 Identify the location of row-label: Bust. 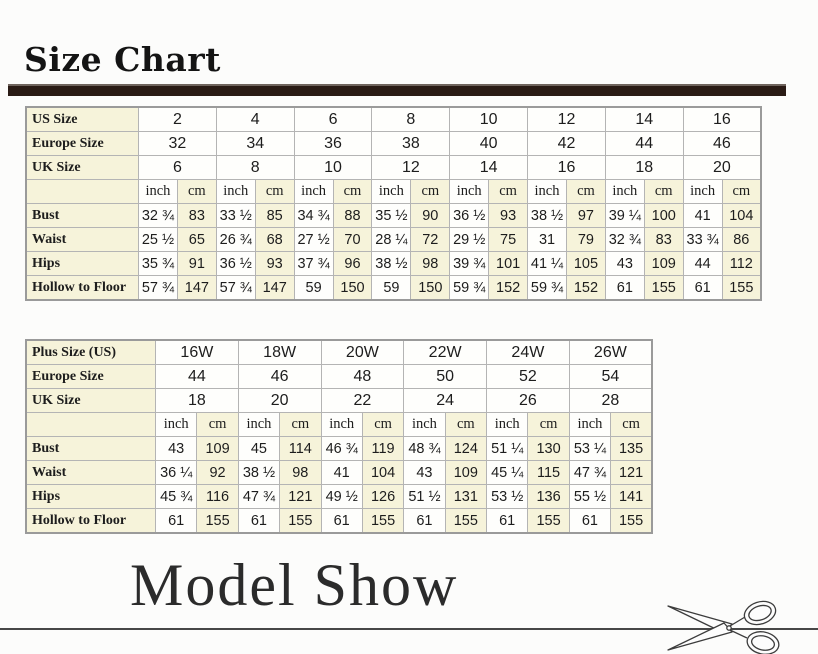
(82, 215).